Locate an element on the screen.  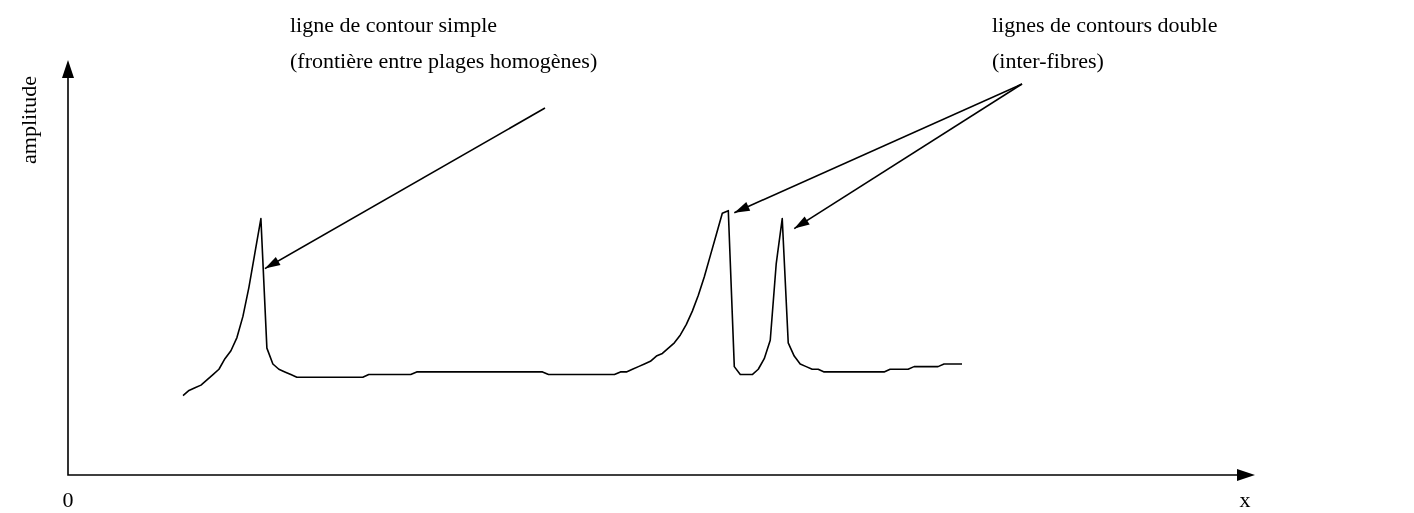
text: x is located at coordinates (1245, 499).